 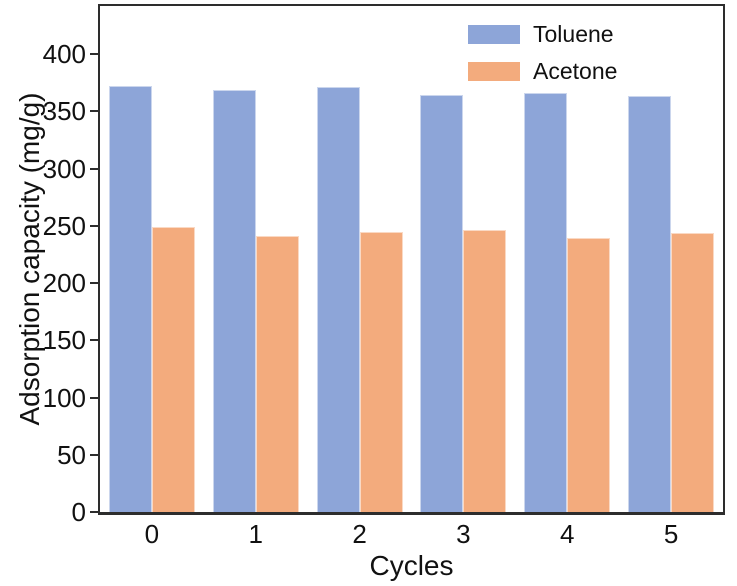 I want to click on y-axis-tick-label: 100, so click(x=64, y=397).